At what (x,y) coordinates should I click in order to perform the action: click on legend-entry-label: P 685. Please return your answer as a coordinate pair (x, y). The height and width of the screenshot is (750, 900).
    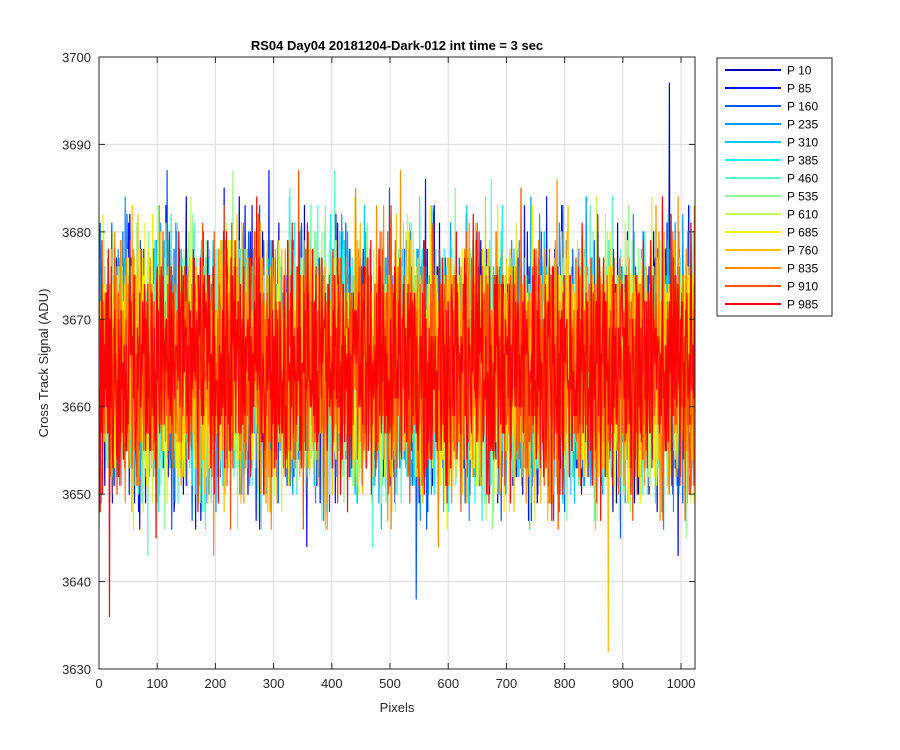
    Looking at the image, I should click on (802, 233).